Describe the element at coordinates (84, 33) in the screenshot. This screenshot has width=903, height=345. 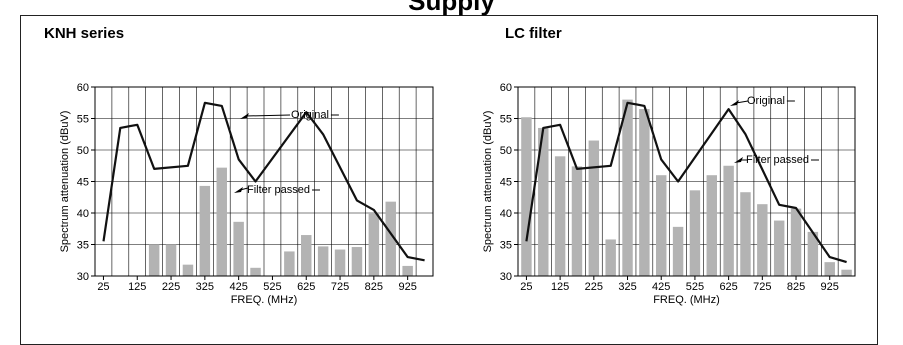
I see `chart-title: KNH series` at that location.